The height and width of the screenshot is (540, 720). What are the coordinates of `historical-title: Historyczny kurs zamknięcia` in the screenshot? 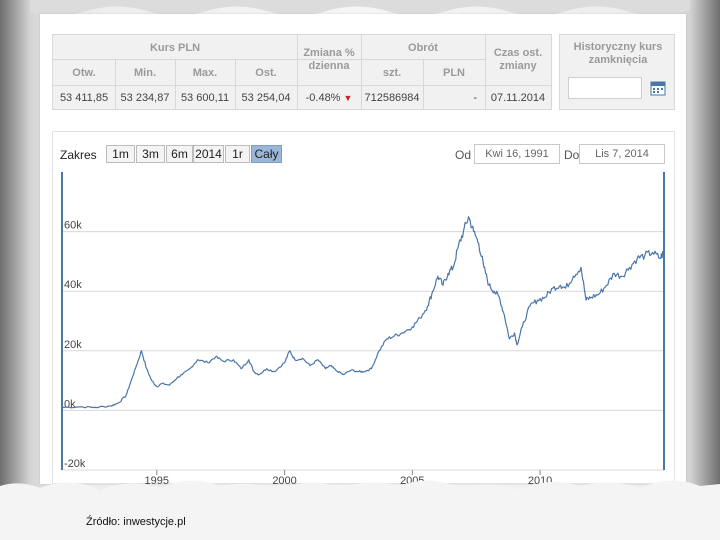 It's located at (618, 53).